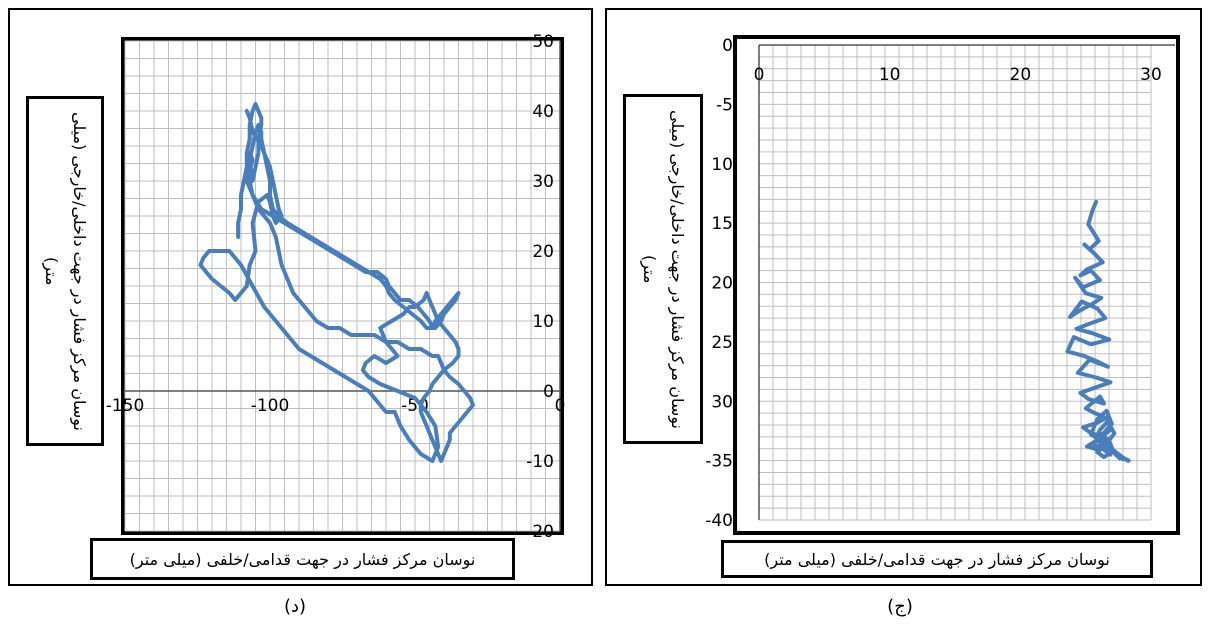 This screenshot has height=624, width=1210. Describe the element at coordinates (727, 46) in the screenshot. I see `right-y-tick-label: 0` at that location.